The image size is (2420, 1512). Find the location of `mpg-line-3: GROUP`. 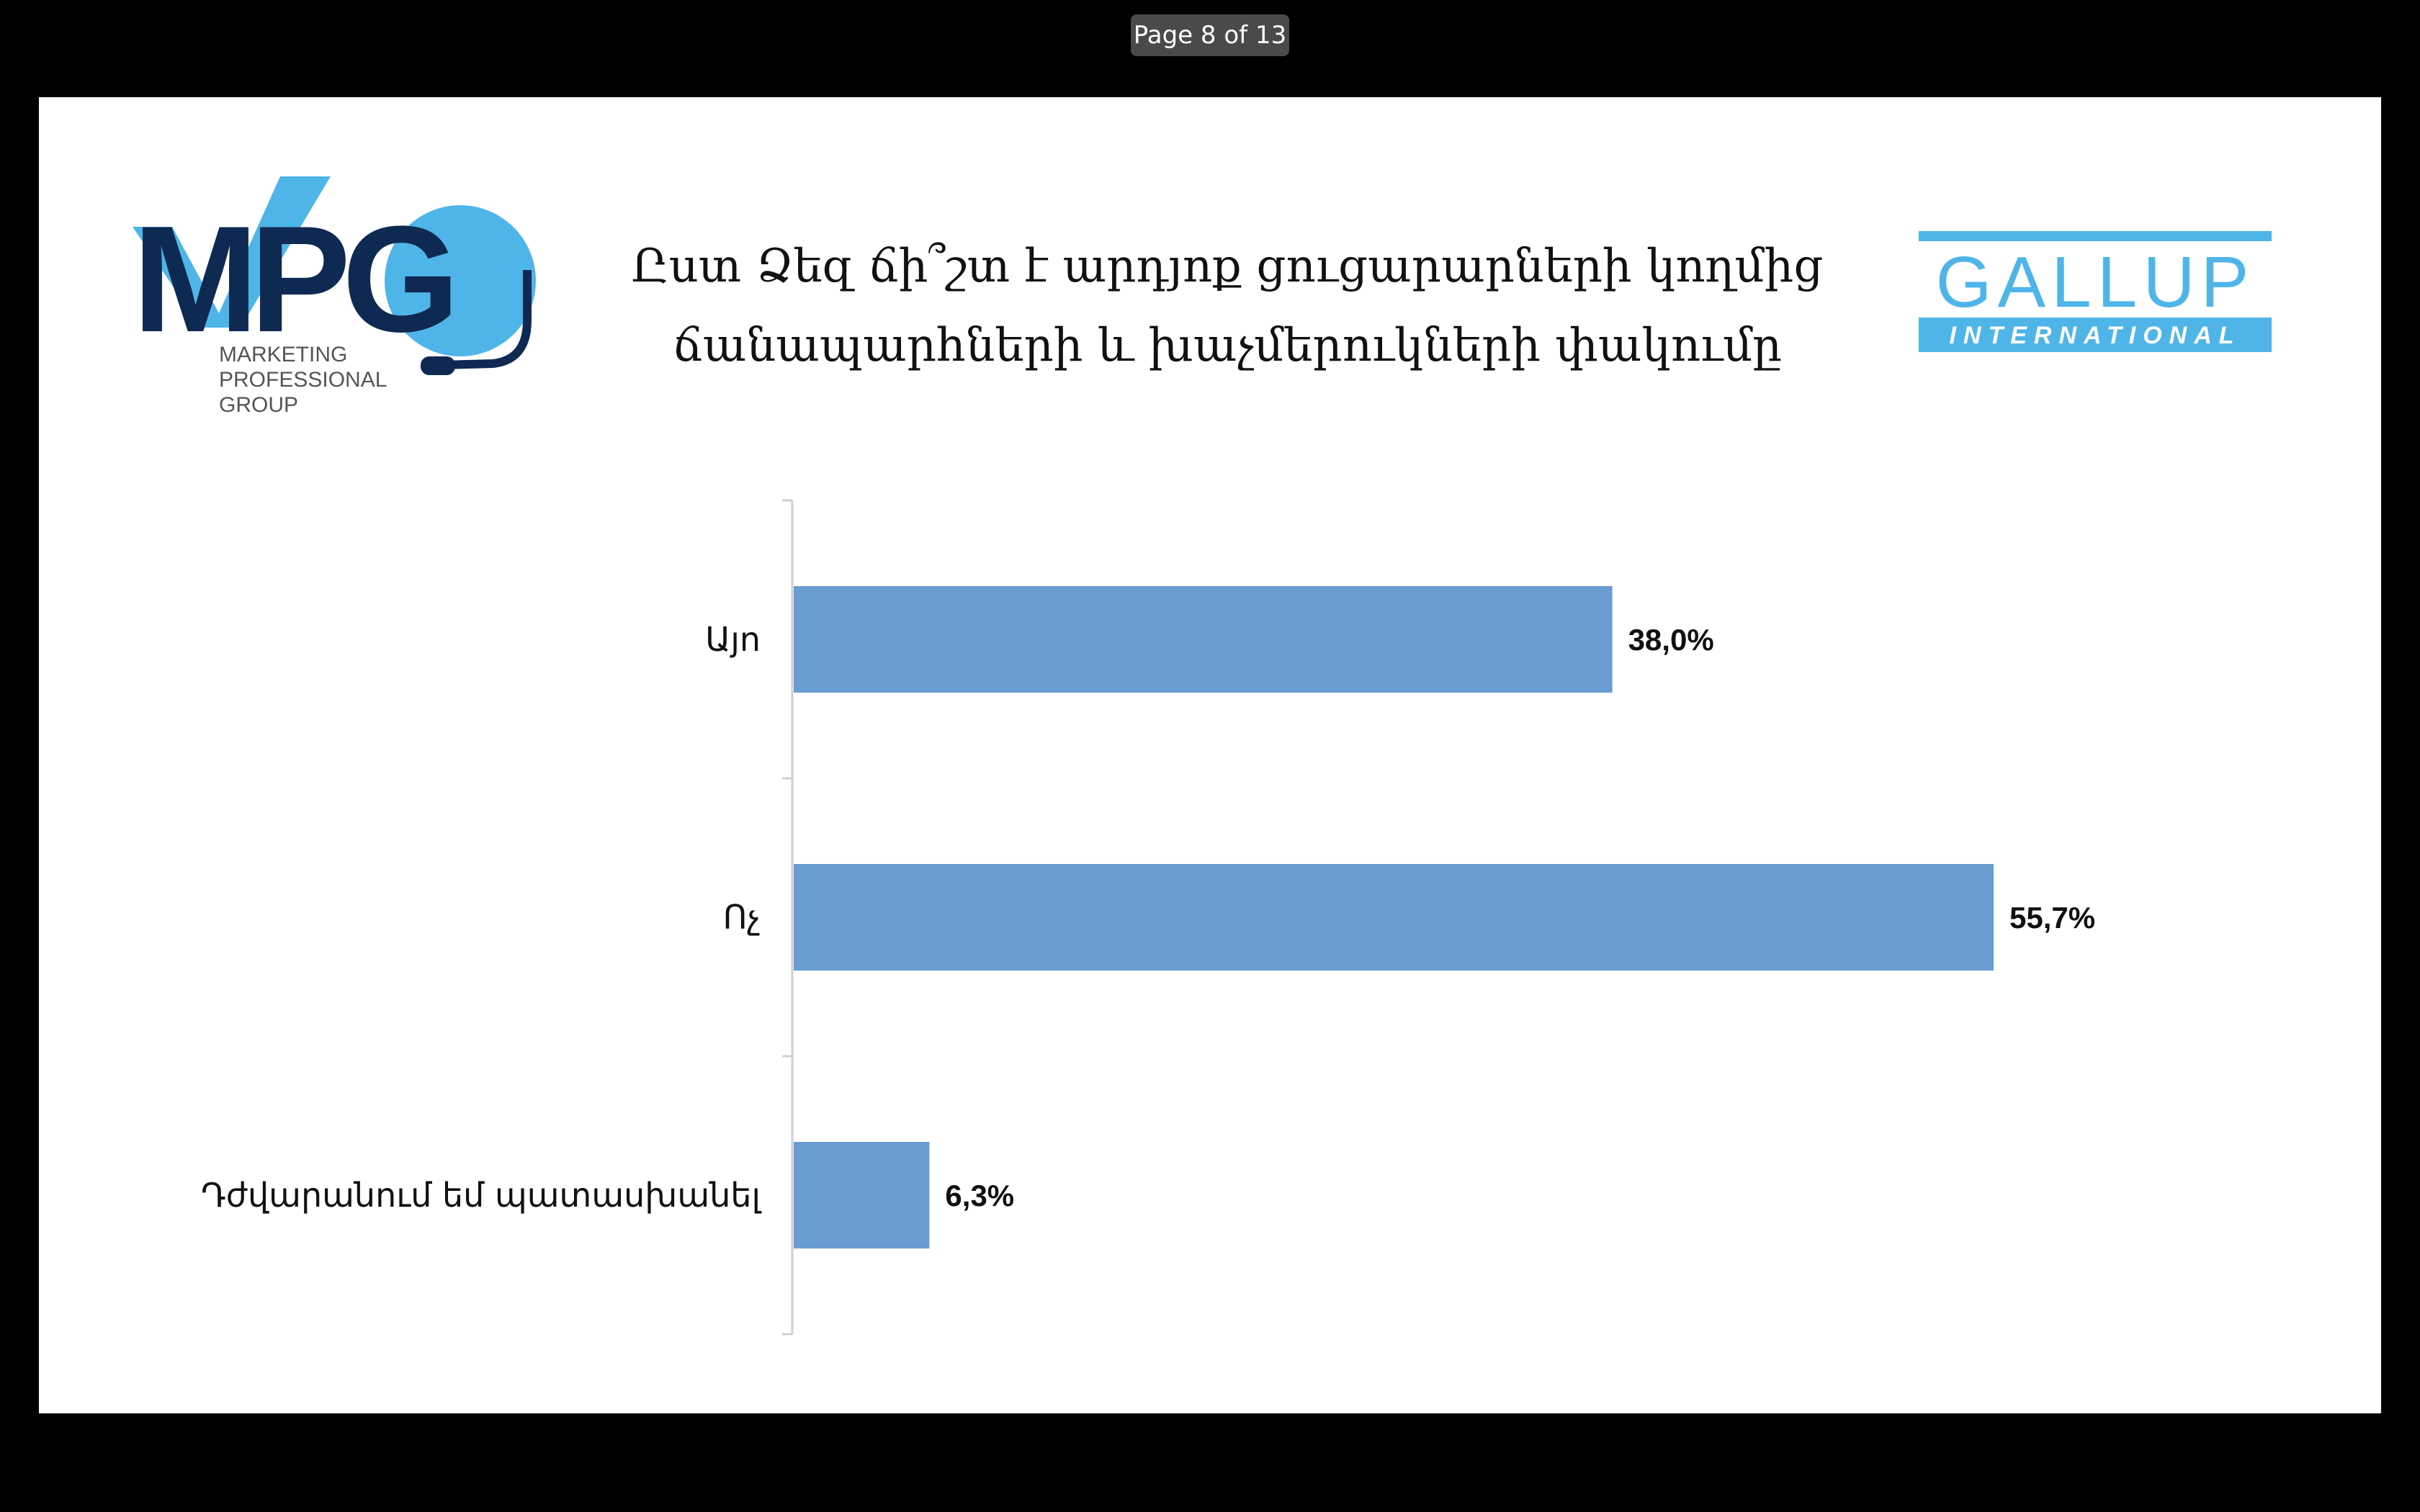

mpg-line-3: GROUP is located at coordinates (258, 405).